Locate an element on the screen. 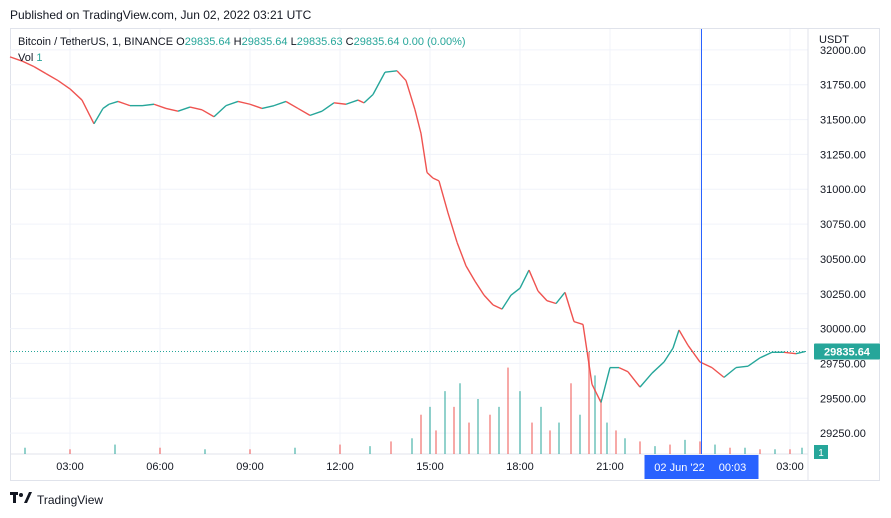 This screenshot has height=518, width=891. close-label: C is located at coordinates (349, 42).